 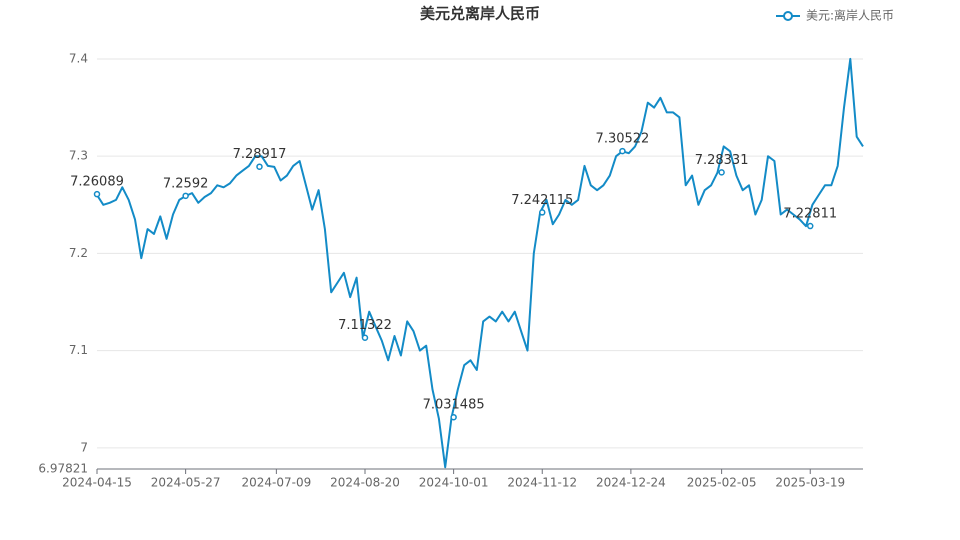 I want to click on x-tick-label: 2024-12-24, so click(x=631, y=483).